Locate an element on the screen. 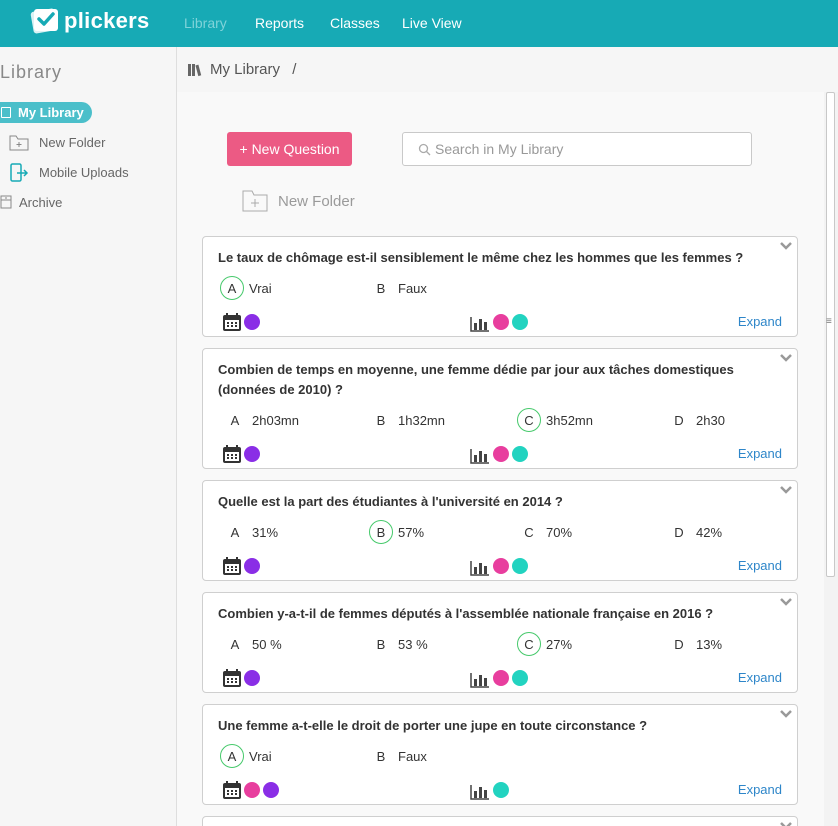 This screenshot has height=826, width=838. report-dot-cyan is located at coordinates (520, 454).